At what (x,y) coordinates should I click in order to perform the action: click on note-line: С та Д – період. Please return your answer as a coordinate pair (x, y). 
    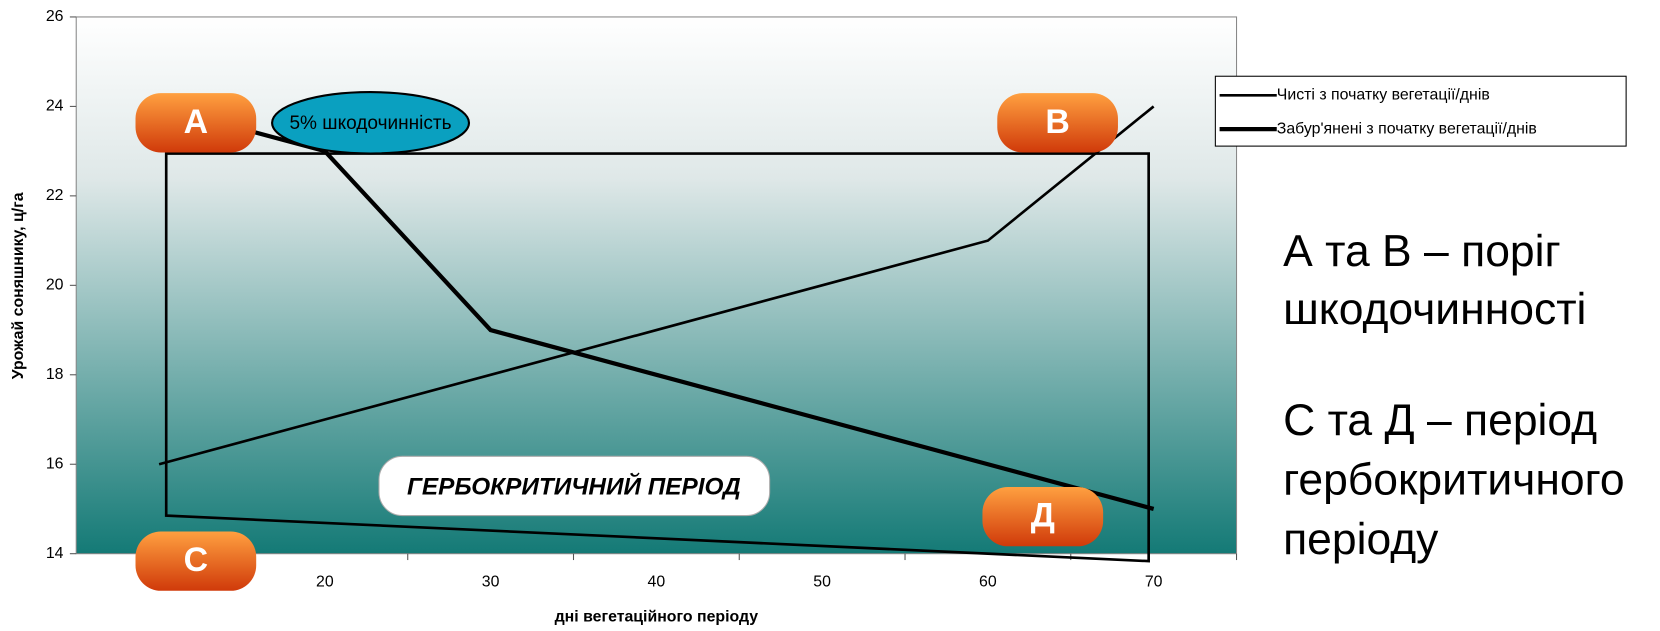
    Looking at the image, I should click on (1440, 420).